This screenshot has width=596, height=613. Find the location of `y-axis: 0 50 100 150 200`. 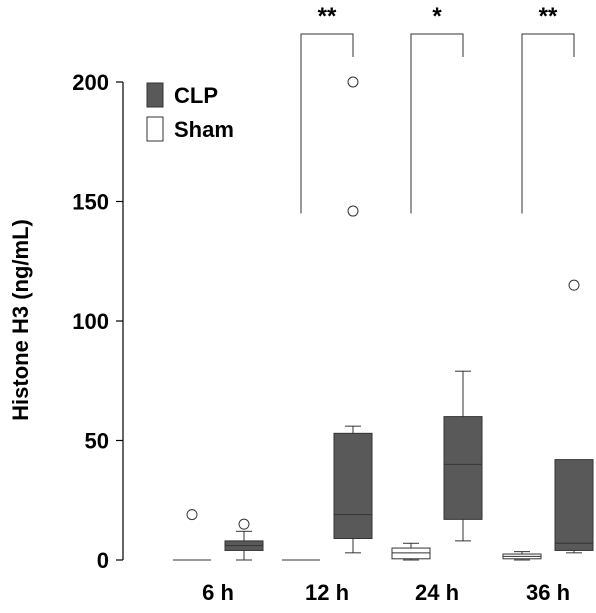

y-axis: 0 50 100 150 200 is located at coordinates (98, 321).